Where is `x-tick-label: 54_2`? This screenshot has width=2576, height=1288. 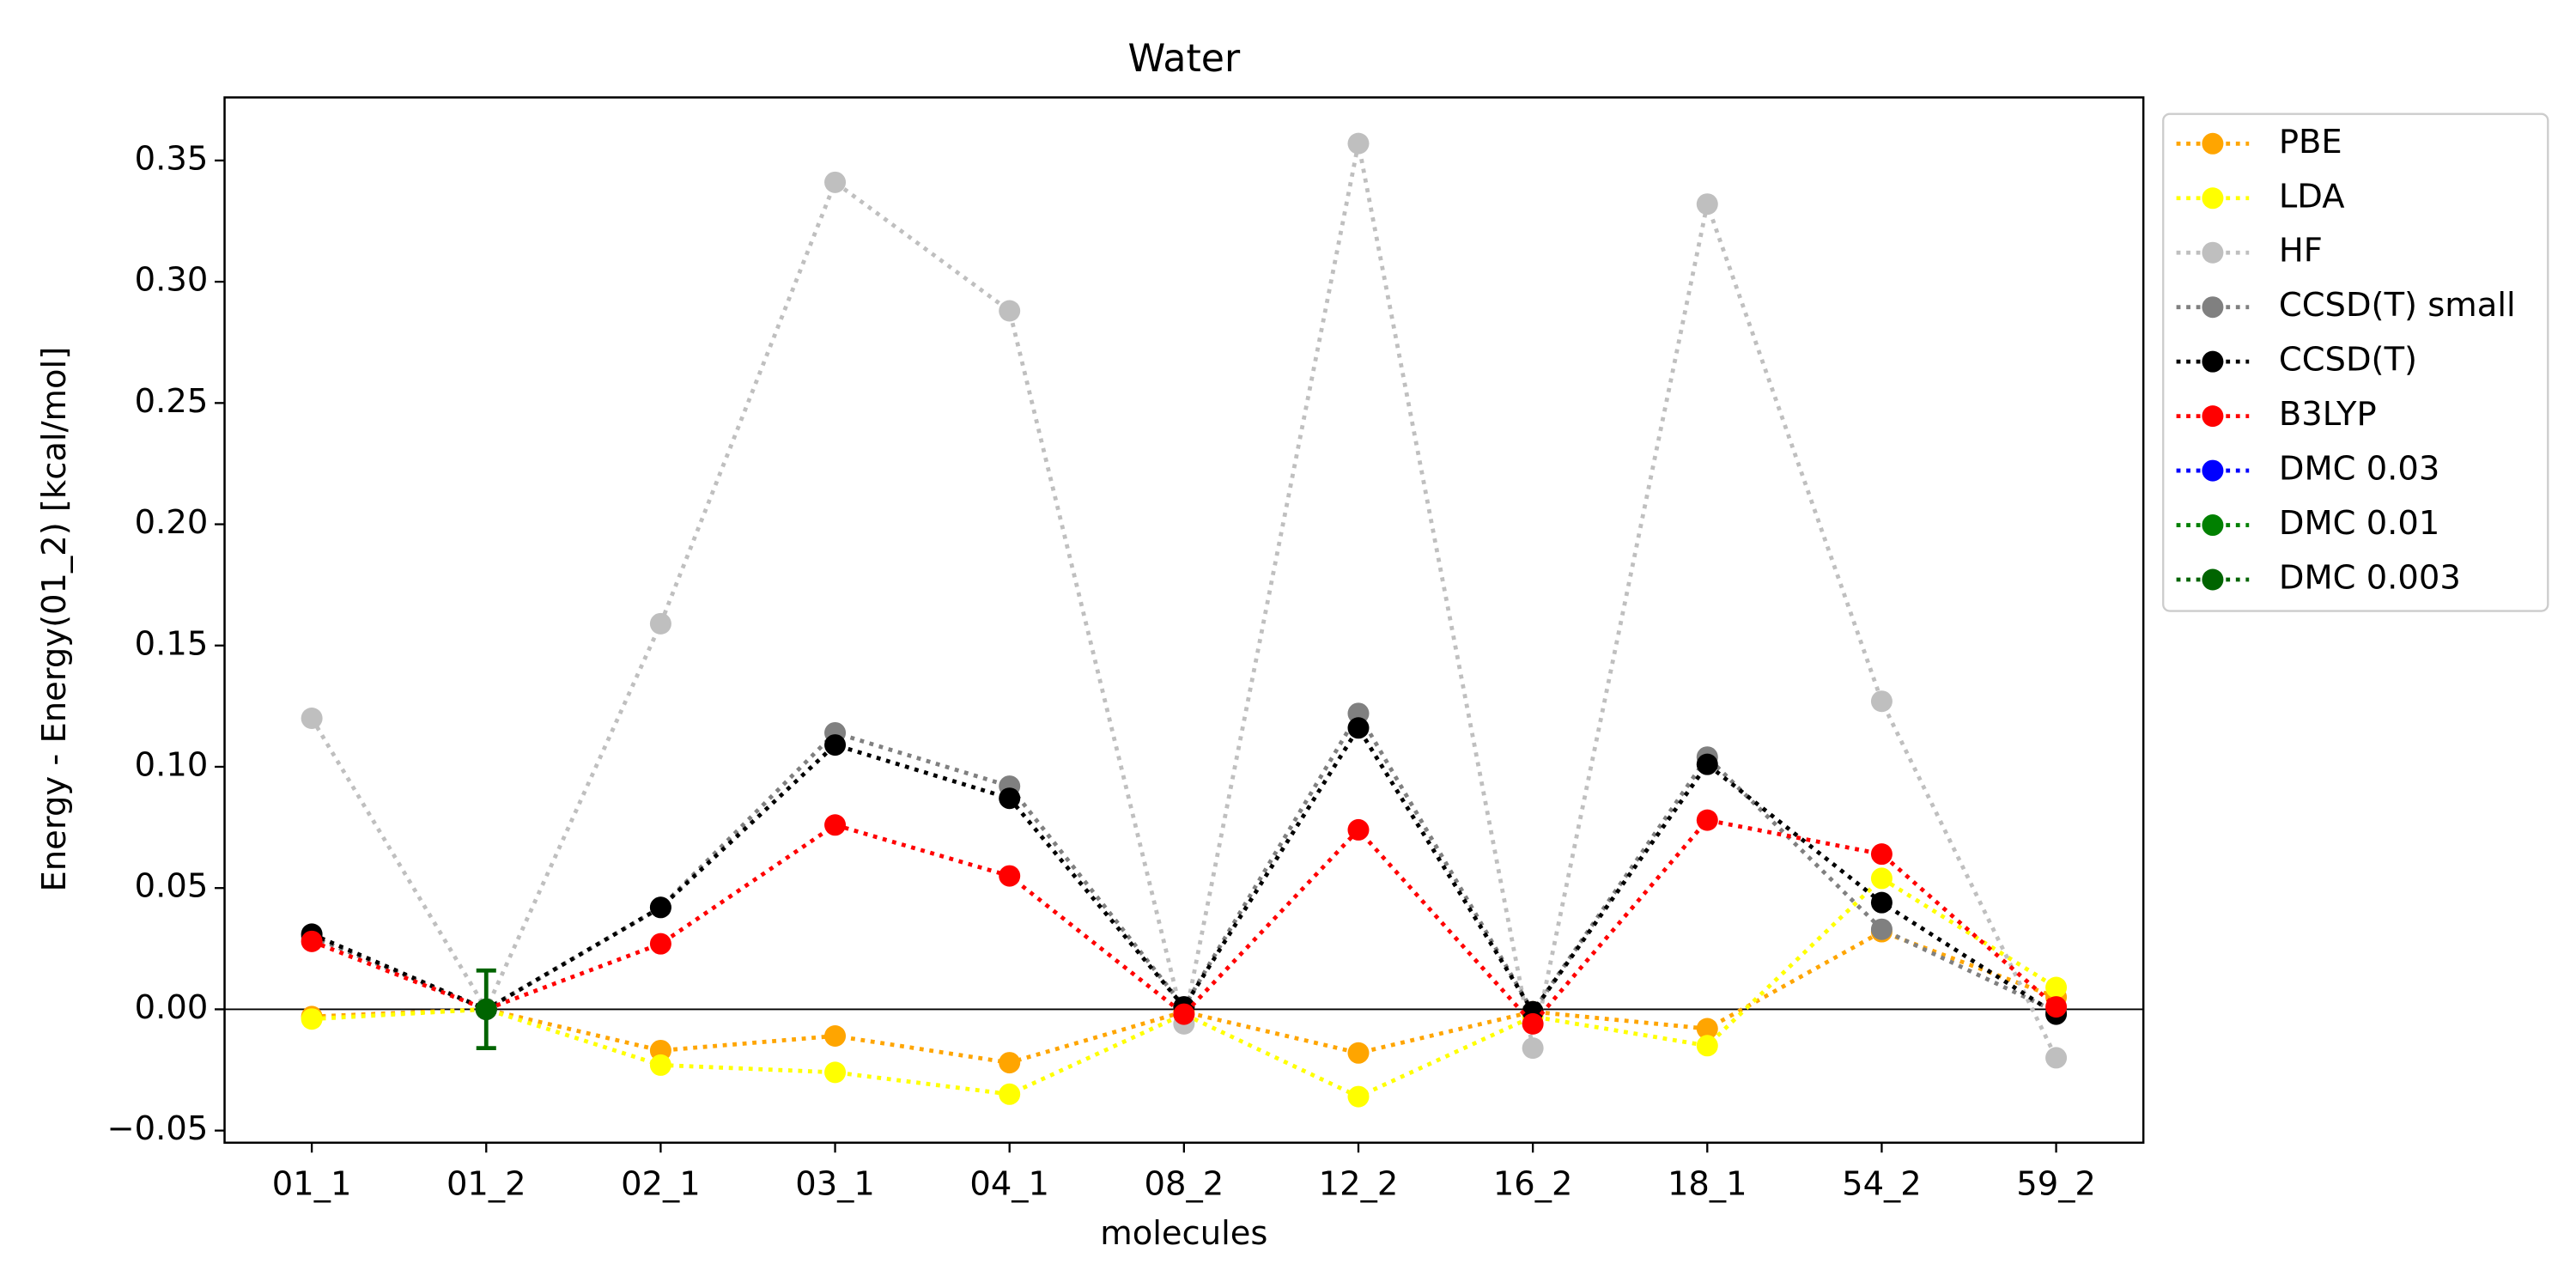
x-tick-label: 54_2 is located at coordinates (1882, 1184).